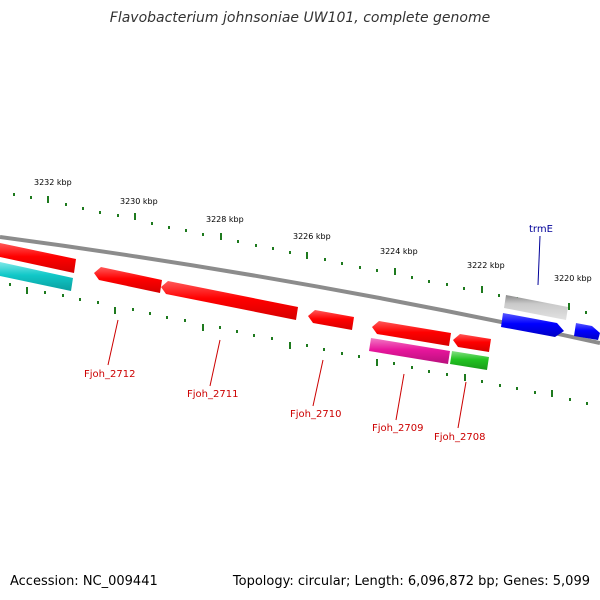 The image size is (600, 600). I want to click on accession-text: Accession: NC_009441, so click(84, 581).